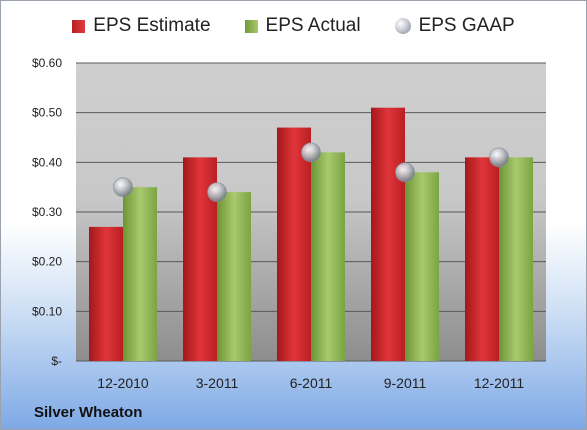  Describe the element at coordinates (123, 383) in the screenshot. I see `x-tick-label: 12-2010` at that location.